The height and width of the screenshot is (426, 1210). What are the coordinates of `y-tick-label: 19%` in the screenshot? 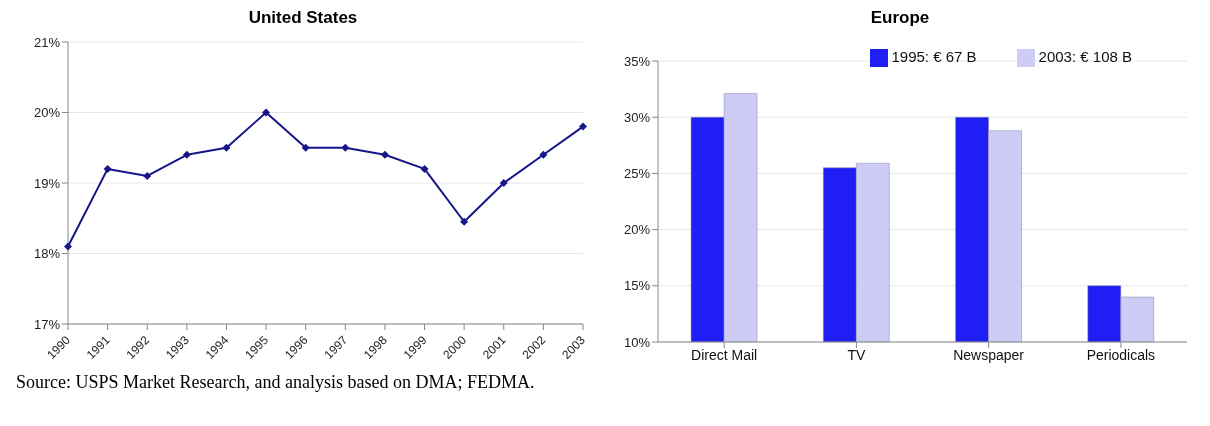 It's located at (47, 183).